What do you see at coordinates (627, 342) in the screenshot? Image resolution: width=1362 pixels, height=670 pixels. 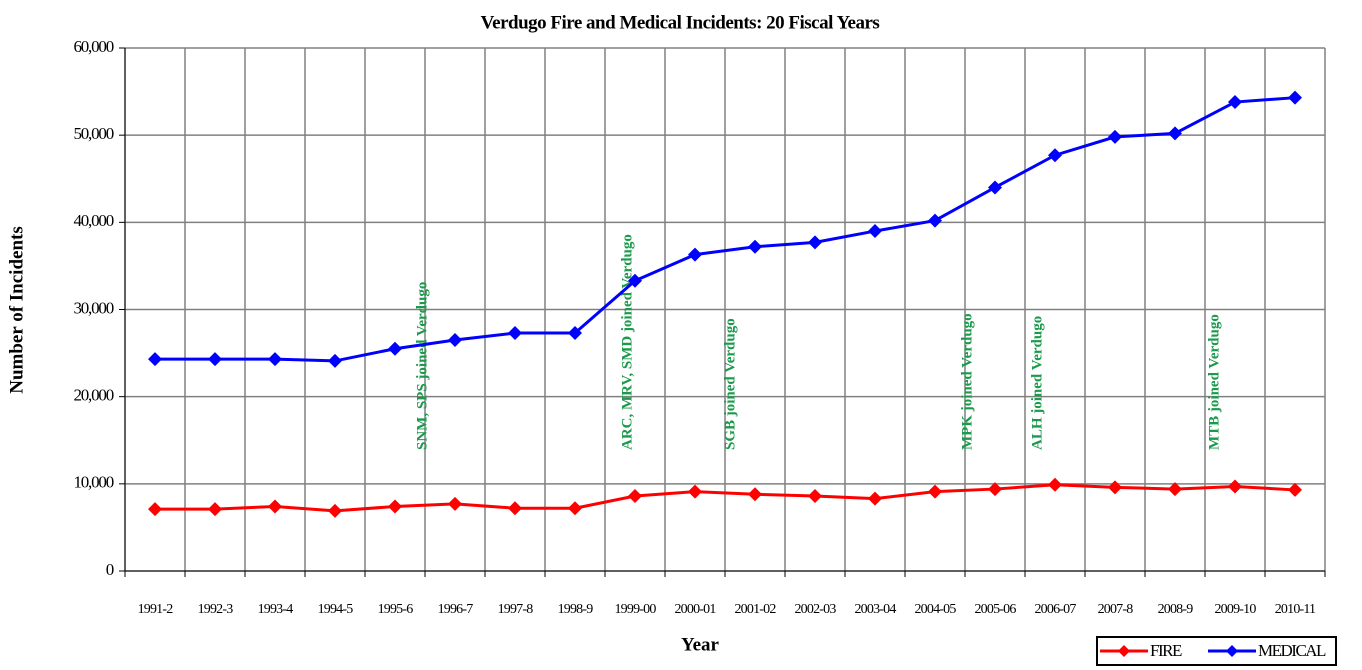 I see `annotation: ARC, MRV, SMD joined Verdugo` at bounding box center [627, 342].